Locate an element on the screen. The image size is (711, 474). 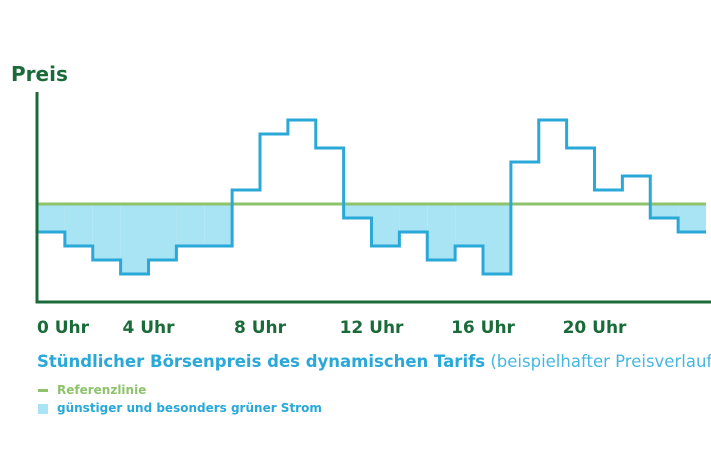
legend-item-cheap: günstiger und besonders grüner Strom is located at coordinates (180, 408).